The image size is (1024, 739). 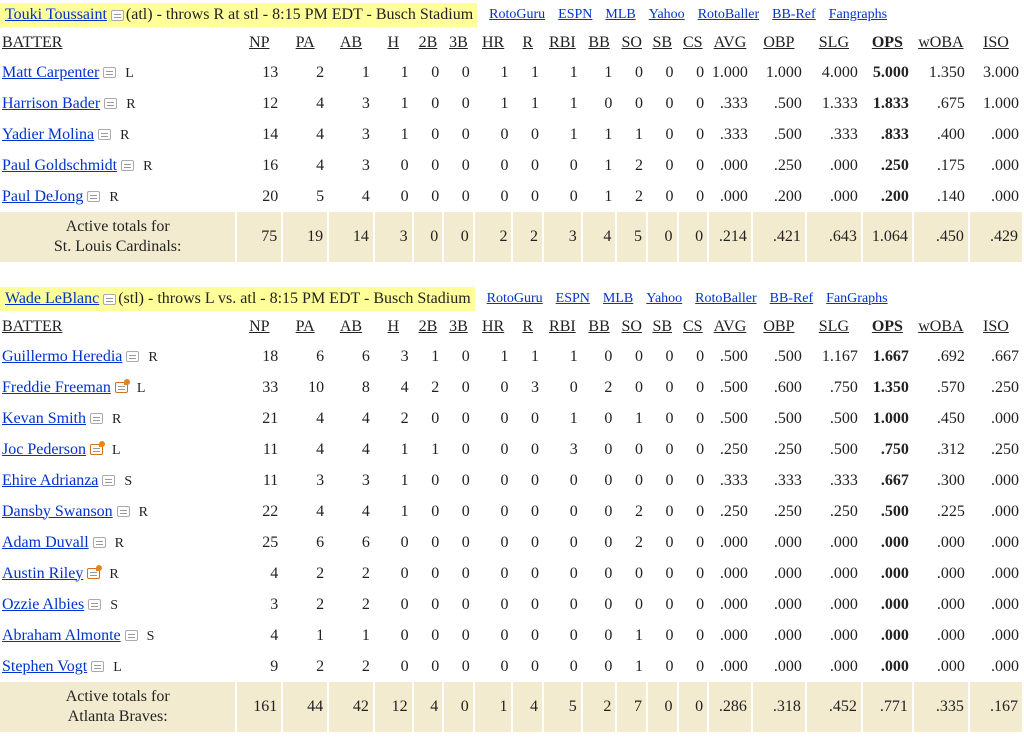 I want to click on batter-link: Freddie Freeman, so click(x=56, y=387).